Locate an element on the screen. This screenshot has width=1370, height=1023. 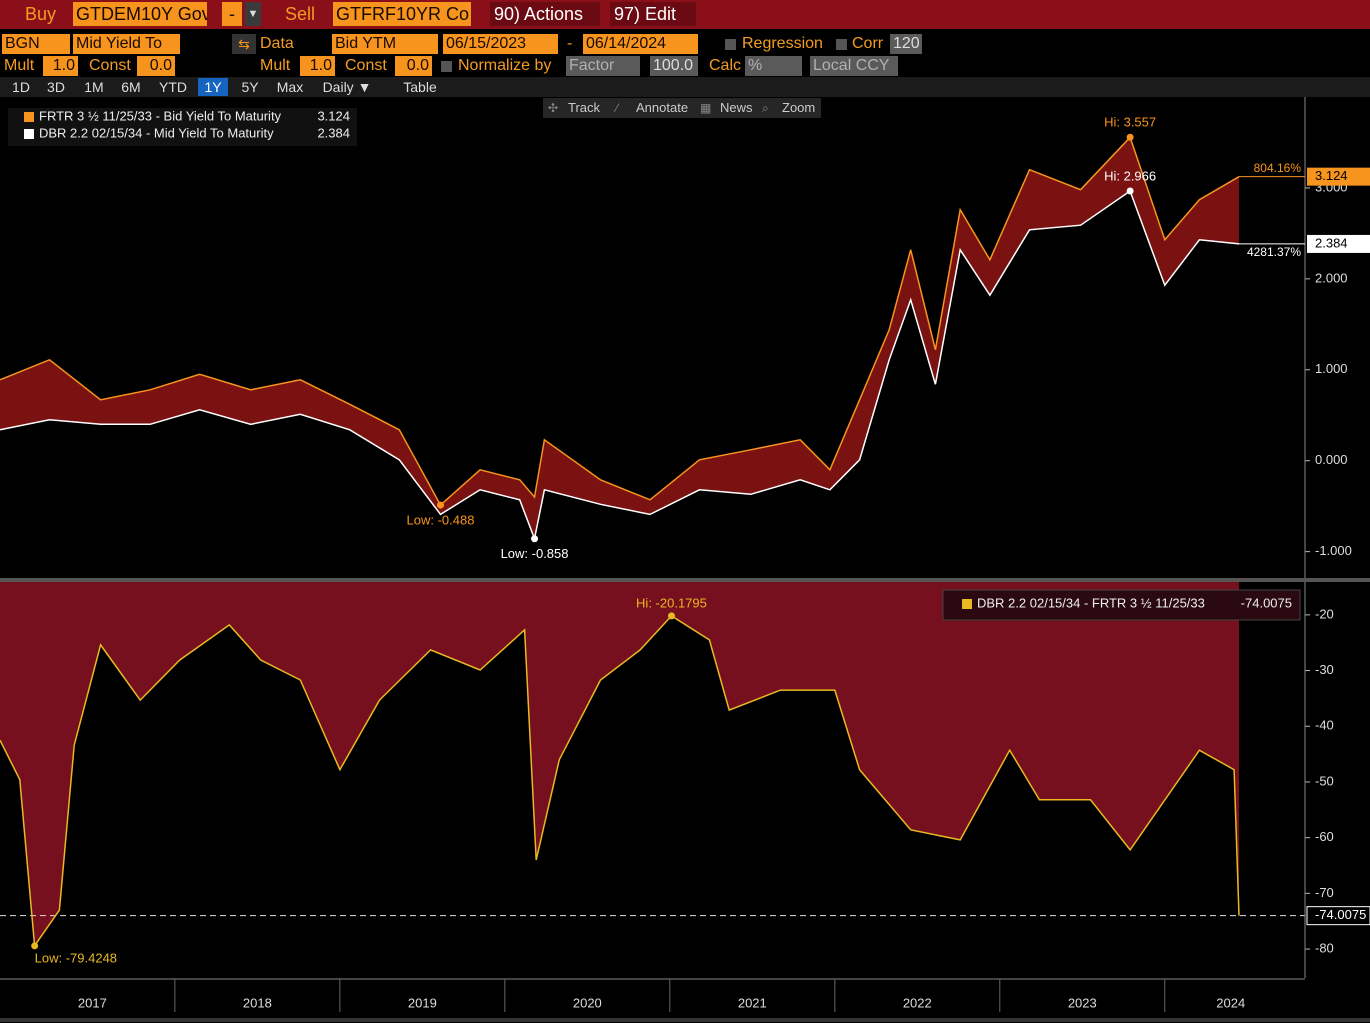
period-button: 5Y is located at coordinates (250, 87).